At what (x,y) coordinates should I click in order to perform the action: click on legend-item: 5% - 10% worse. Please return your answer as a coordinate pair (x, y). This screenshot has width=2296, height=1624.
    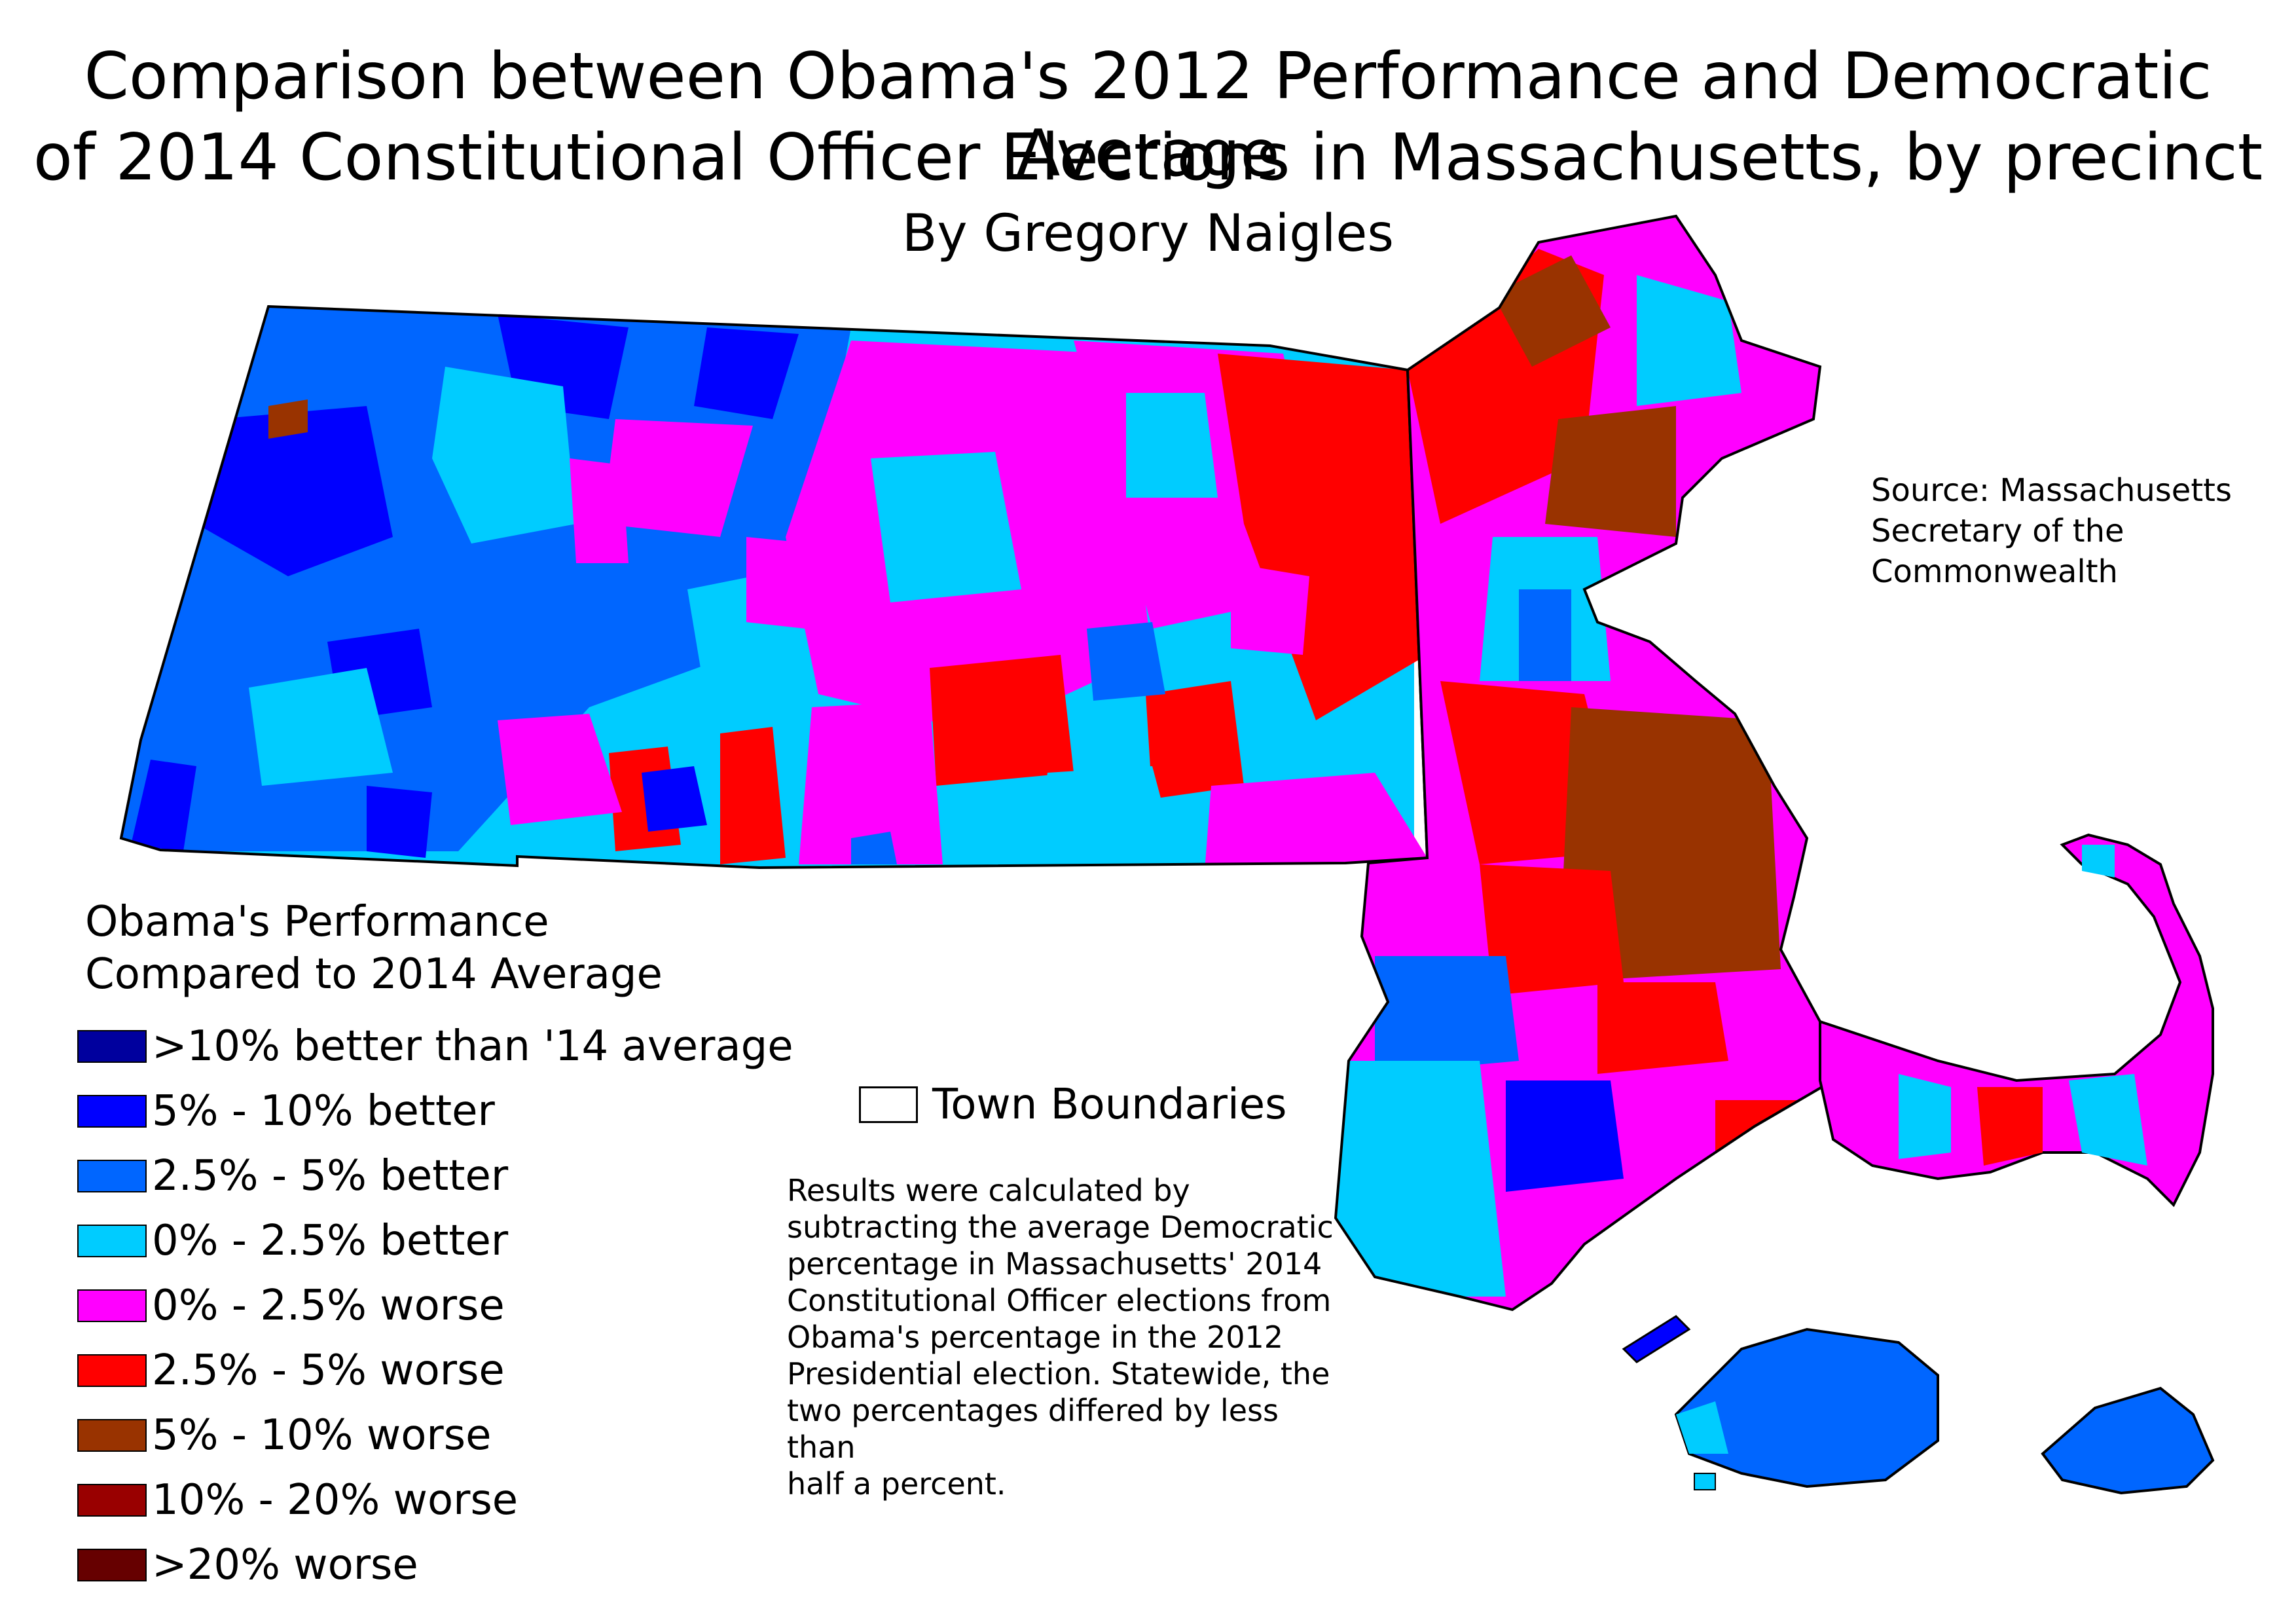
    Looking at the image, I should click on (435, 1435).